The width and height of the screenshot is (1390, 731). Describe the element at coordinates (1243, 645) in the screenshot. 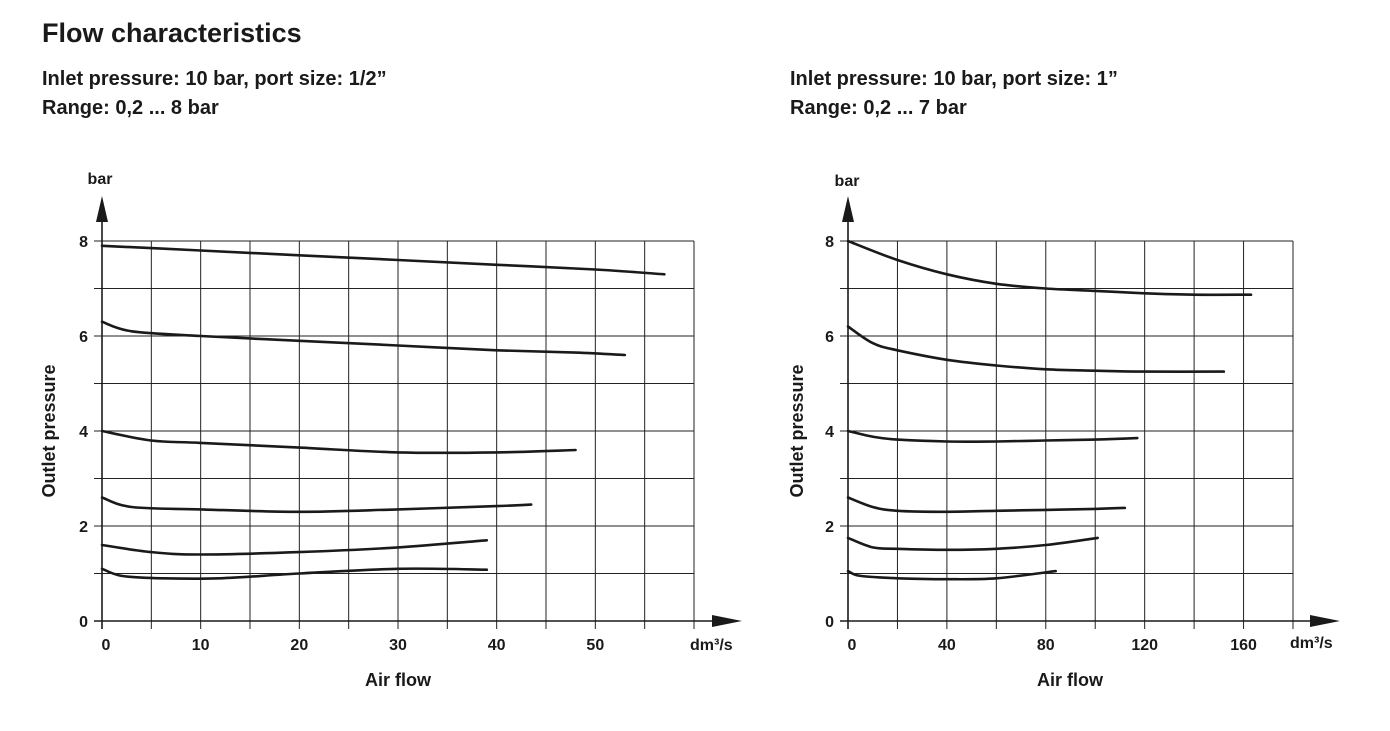

I see `x-tick-label: 160` at that location.